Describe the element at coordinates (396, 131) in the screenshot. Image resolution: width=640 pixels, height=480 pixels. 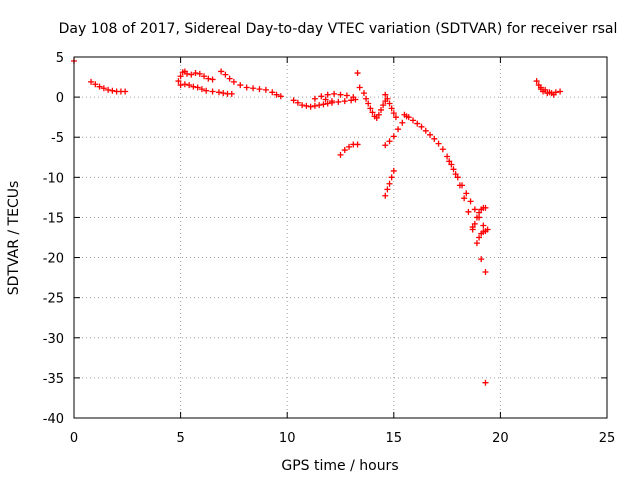
I see `series-seg-l` at that location.